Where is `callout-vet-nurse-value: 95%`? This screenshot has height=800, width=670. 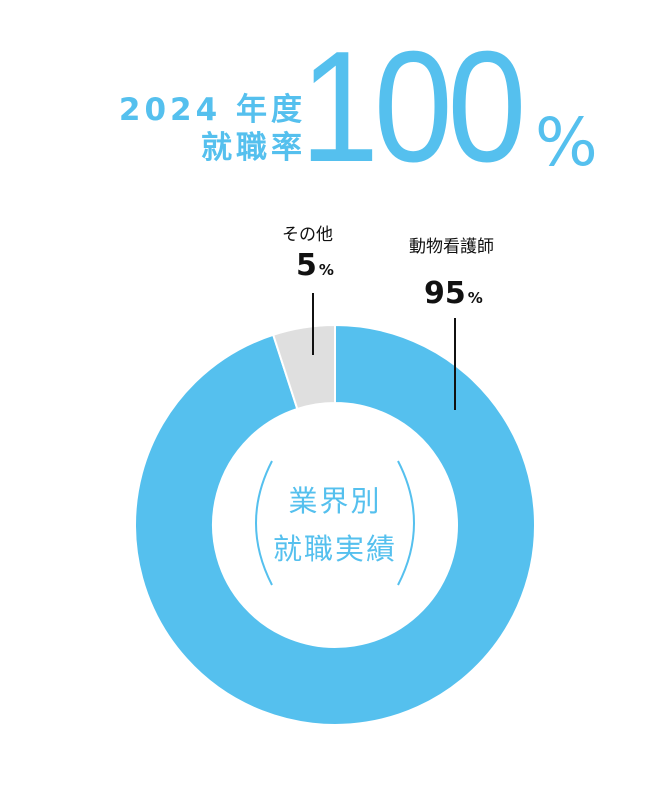
callout-vet-nurse-value: 95% is located at coordinates (453, 293).